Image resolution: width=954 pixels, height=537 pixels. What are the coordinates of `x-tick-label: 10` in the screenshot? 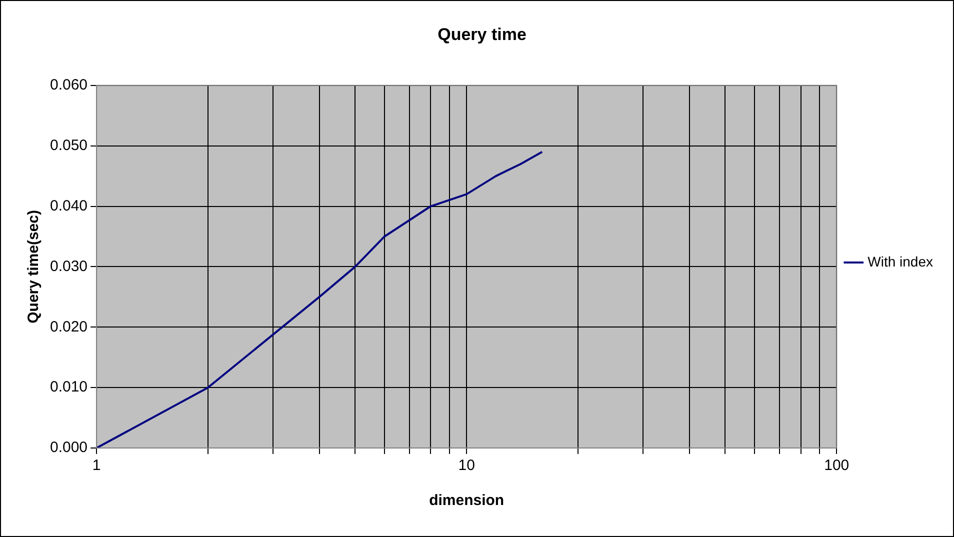 It's located at (466, 465).